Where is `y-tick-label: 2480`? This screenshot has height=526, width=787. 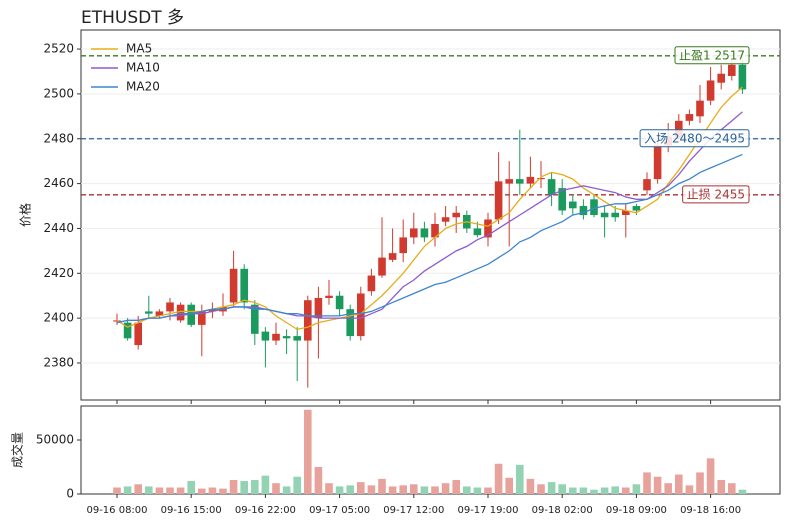
y-tick-label: 2480 is located at coordinates (58, 138).